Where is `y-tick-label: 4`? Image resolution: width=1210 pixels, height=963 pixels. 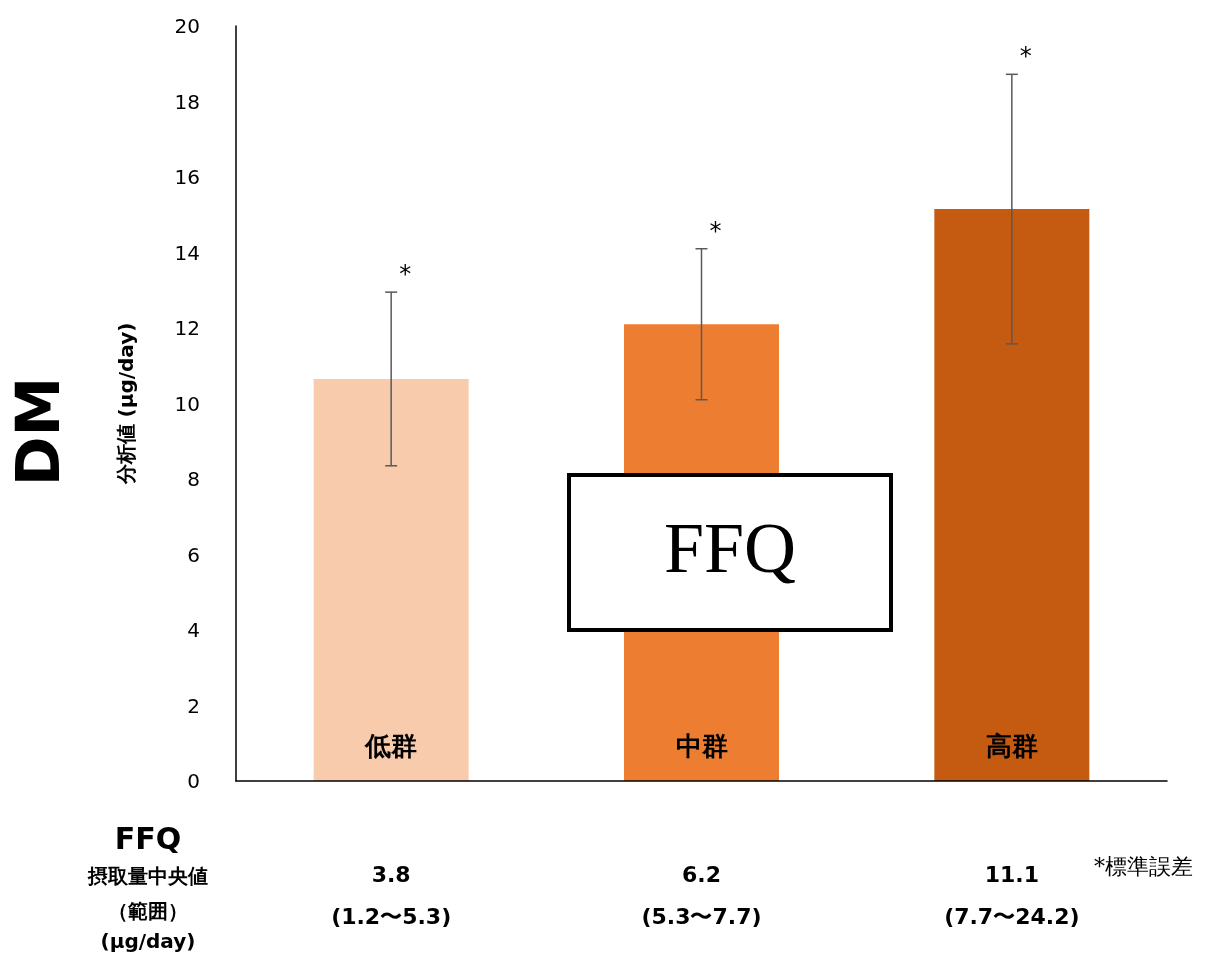
y-tick-label: 4 is located at coordinates (193, 630).